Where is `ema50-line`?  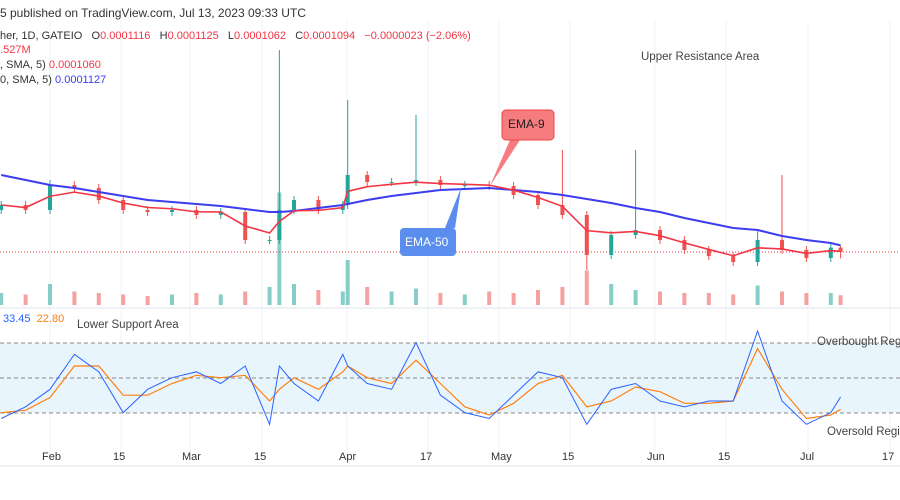
ema50-line is located at coordinates (420, 210).